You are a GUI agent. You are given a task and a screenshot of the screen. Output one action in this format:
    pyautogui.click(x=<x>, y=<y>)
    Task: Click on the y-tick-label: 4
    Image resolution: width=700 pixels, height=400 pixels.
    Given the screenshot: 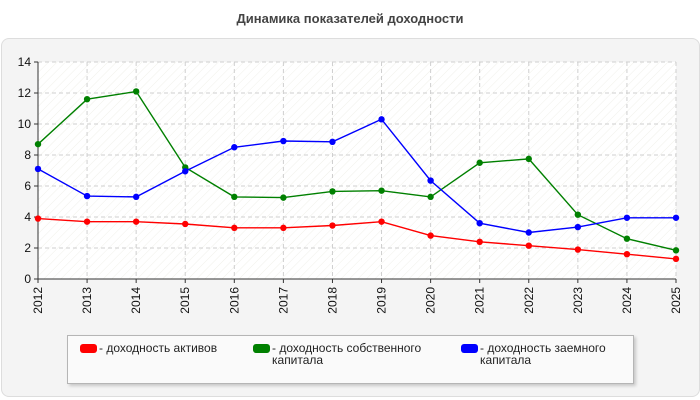 What is the action you would take?
    pyautogui.click(x=27, y=217)
    